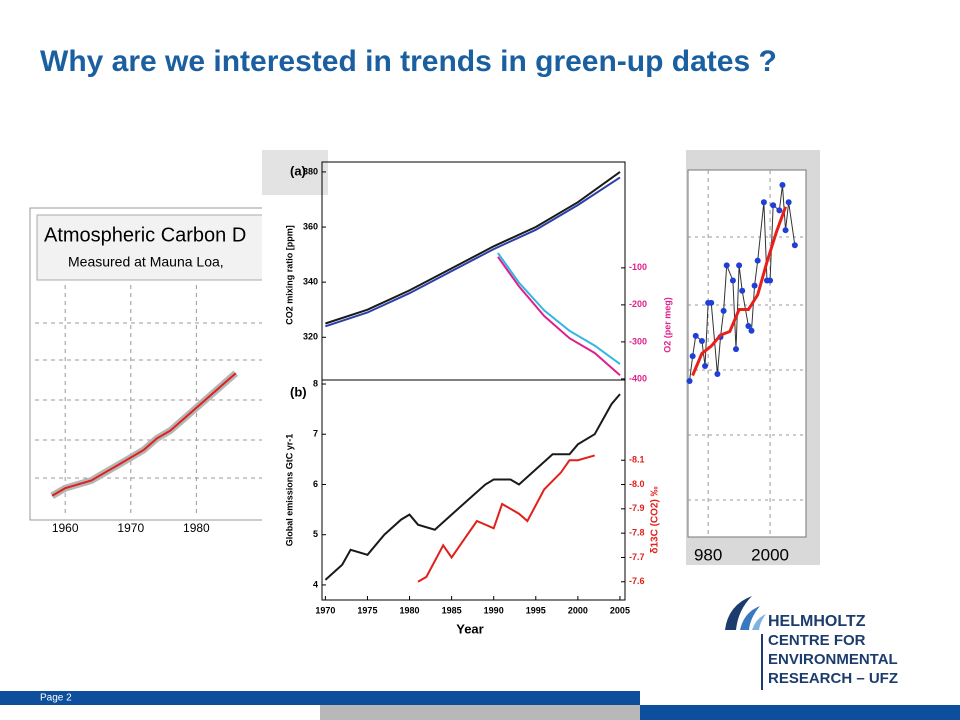  I want to click on y2-tick-label: -8.0, so click(637, 484).